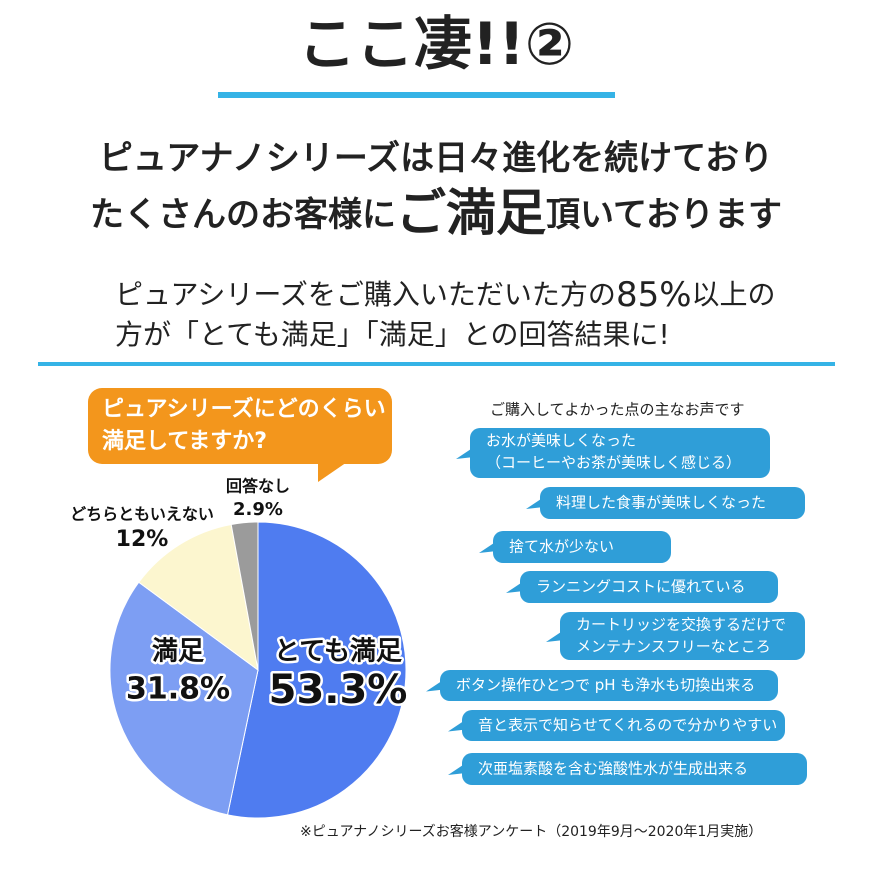  What do you see at coordinates (627, 725) in the screenshot?
I see `voice-text: 音と表示で知らせてくれるので分かりやすい` at bounding box center [627, 725].